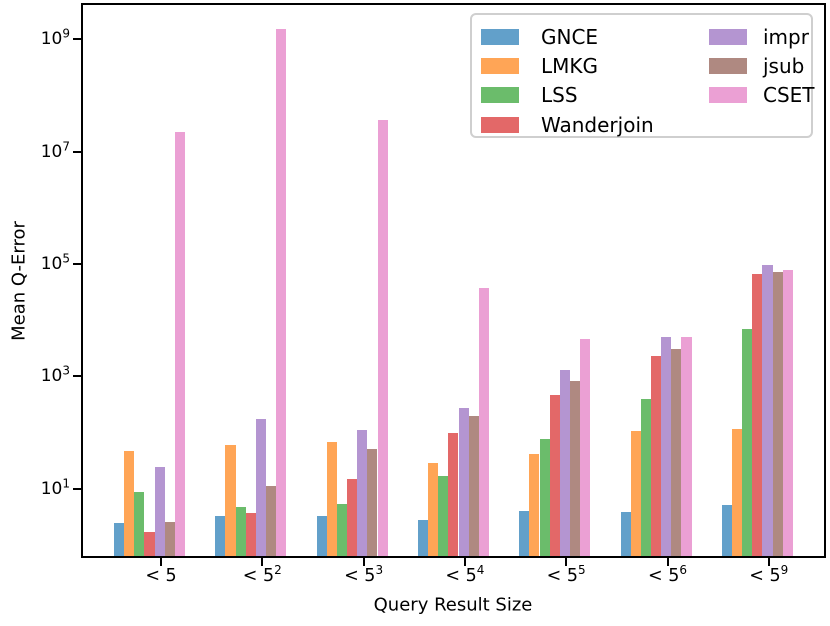  Describe the element at coordinates (55, 150) in the screenshot. I see `y-tick-label: 10⁷` at that location.